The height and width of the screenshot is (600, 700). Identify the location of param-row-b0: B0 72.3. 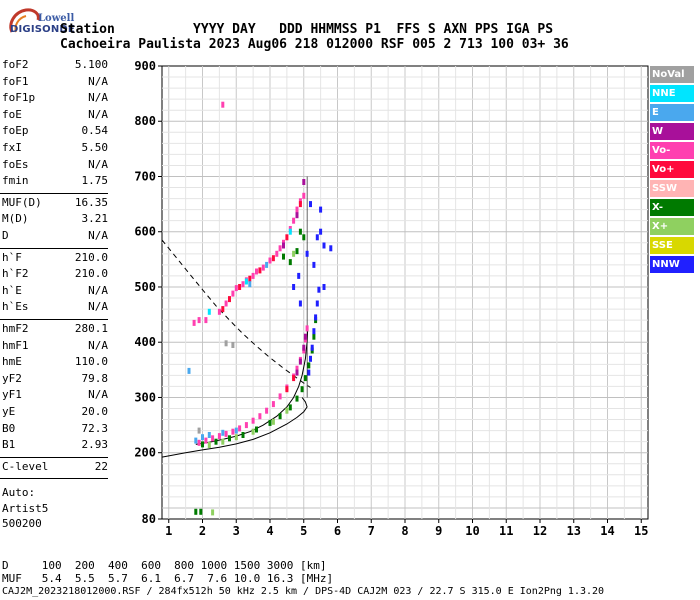
(55, 430).